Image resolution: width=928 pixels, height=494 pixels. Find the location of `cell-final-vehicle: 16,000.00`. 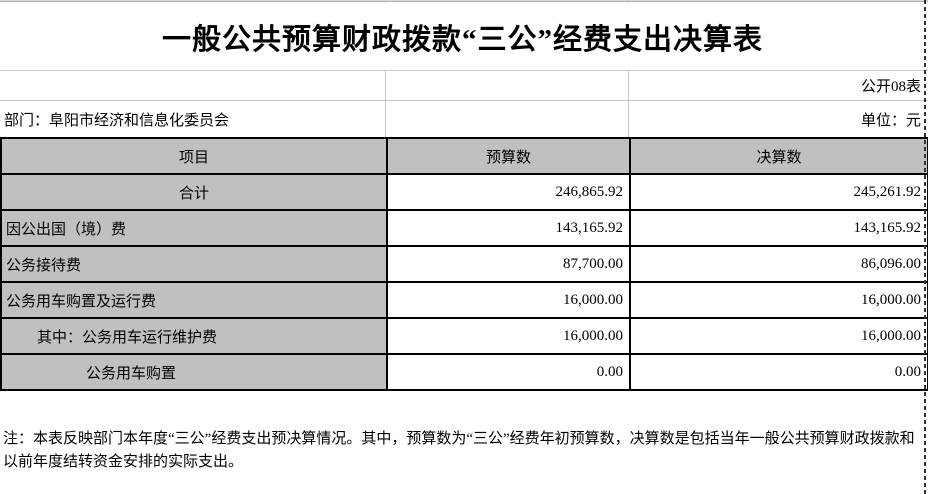

cell-final-vehicle: 16,000.00 is located at coordinates (778, 300).